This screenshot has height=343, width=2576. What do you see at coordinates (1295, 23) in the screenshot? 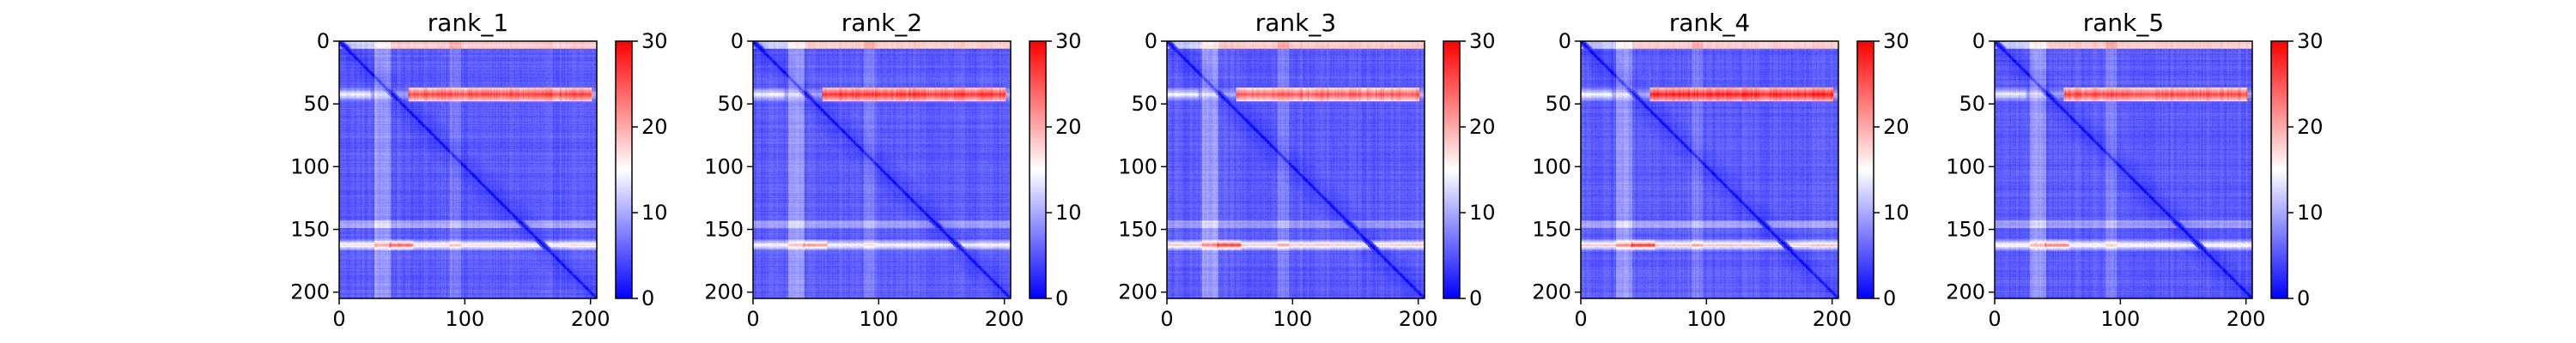
I see `panel-title: rank_3` at bounding box center [1295, 23].